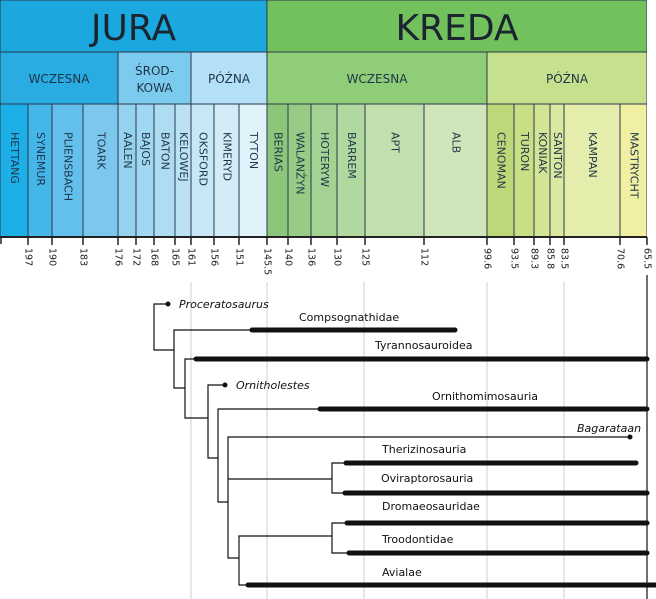  Describe the element at coordinates (514, 258) in the screenshot. I see `tick-label: 93.5` at that location.